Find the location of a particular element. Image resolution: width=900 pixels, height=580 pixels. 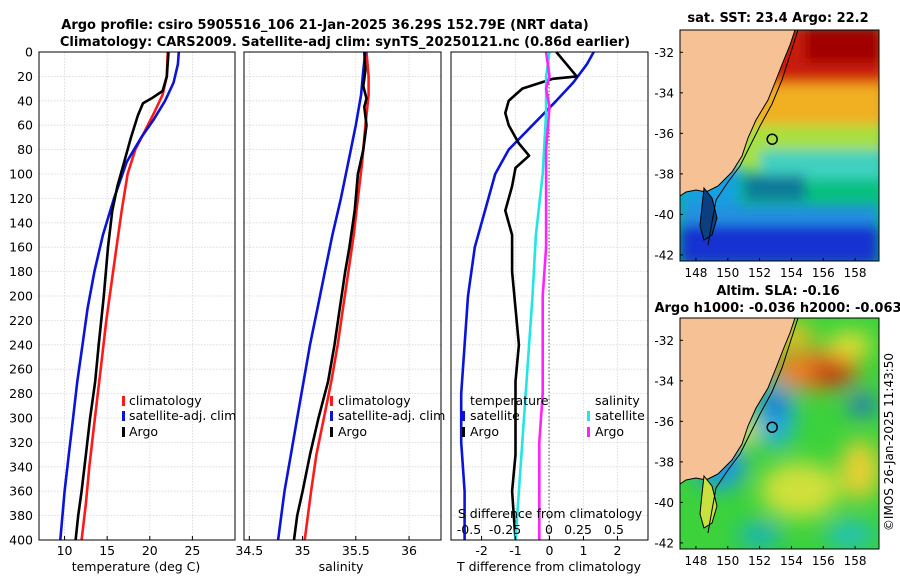

temperature-tick-labels: 10 15 20 25 is located at coordinates (128, 547).